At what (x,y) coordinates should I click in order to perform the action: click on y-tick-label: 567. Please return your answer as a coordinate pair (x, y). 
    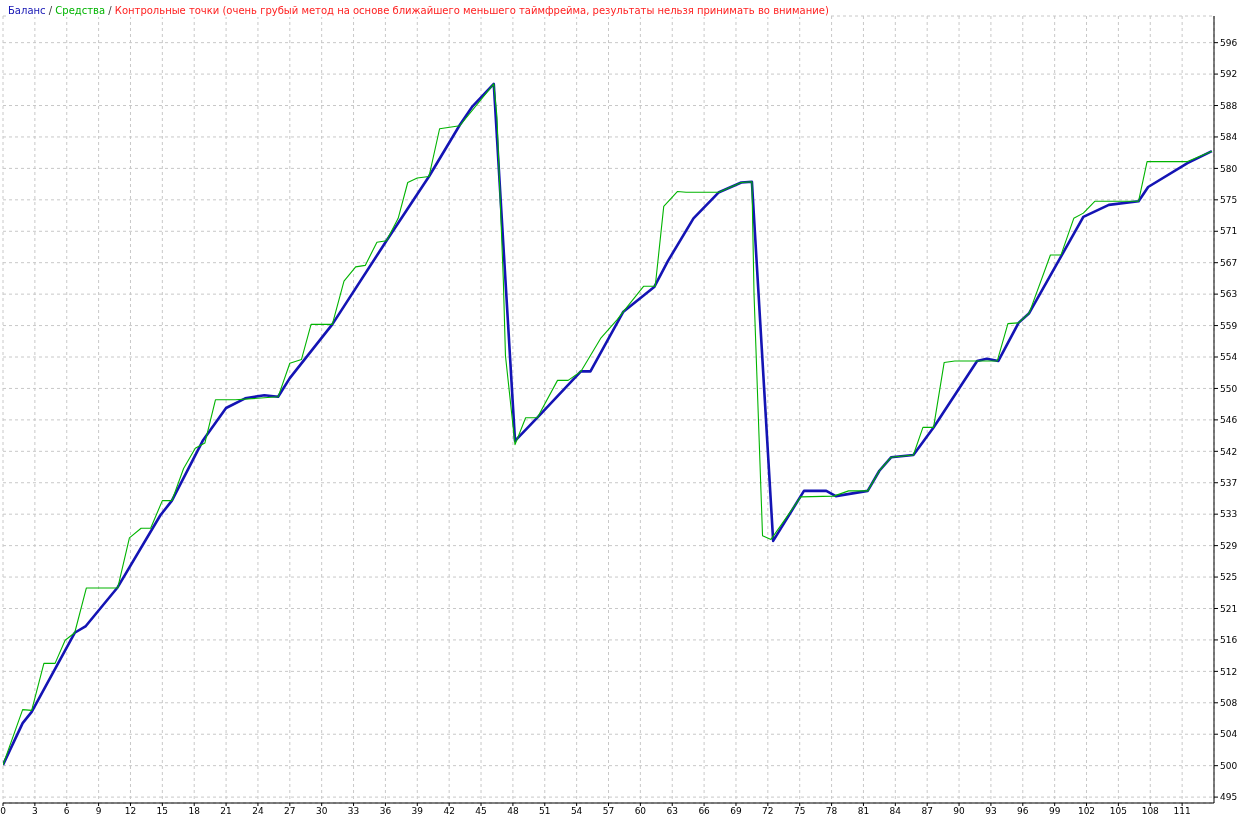
    Looking at the image, I should click on (1229, 262).